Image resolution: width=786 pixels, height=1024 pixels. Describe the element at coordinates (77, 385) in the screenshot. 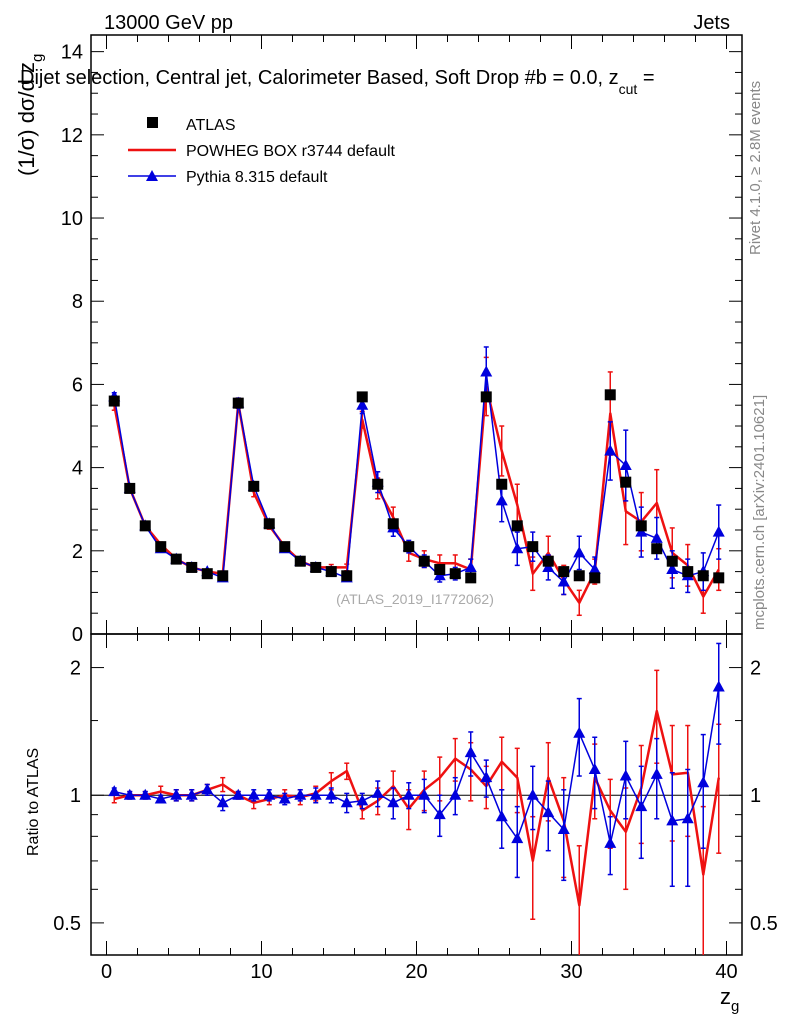

I see `main-ytick-label: 6` at that location.